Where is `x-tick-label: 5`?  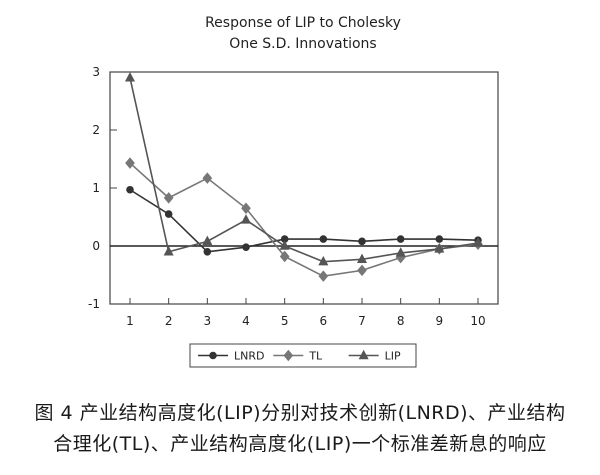 x-tick-label: 5 is located at coordinates (285, 321).